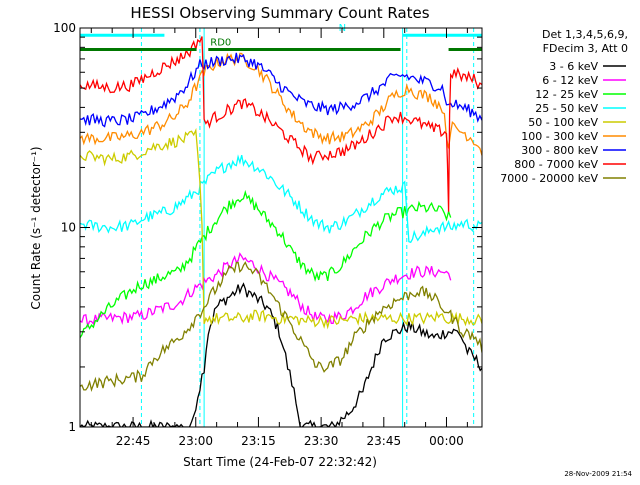 Image resolution: width=640 pixels, height=485 pixels. What do you see at coordinates (598, 474) in the screenshot?
I see `render-timestamp: 28-Nov-2009 21:54` at bounding box center [598, 474].